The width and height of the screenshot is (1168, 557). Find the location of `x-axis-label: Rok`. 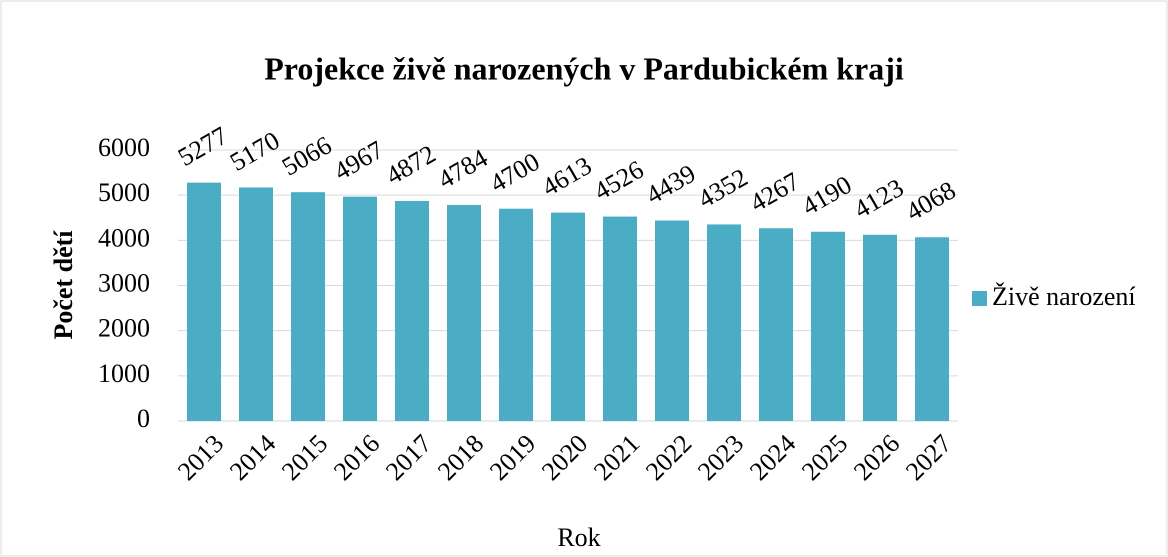

x-axis-label: Rok is located at coordinates (578, 537).